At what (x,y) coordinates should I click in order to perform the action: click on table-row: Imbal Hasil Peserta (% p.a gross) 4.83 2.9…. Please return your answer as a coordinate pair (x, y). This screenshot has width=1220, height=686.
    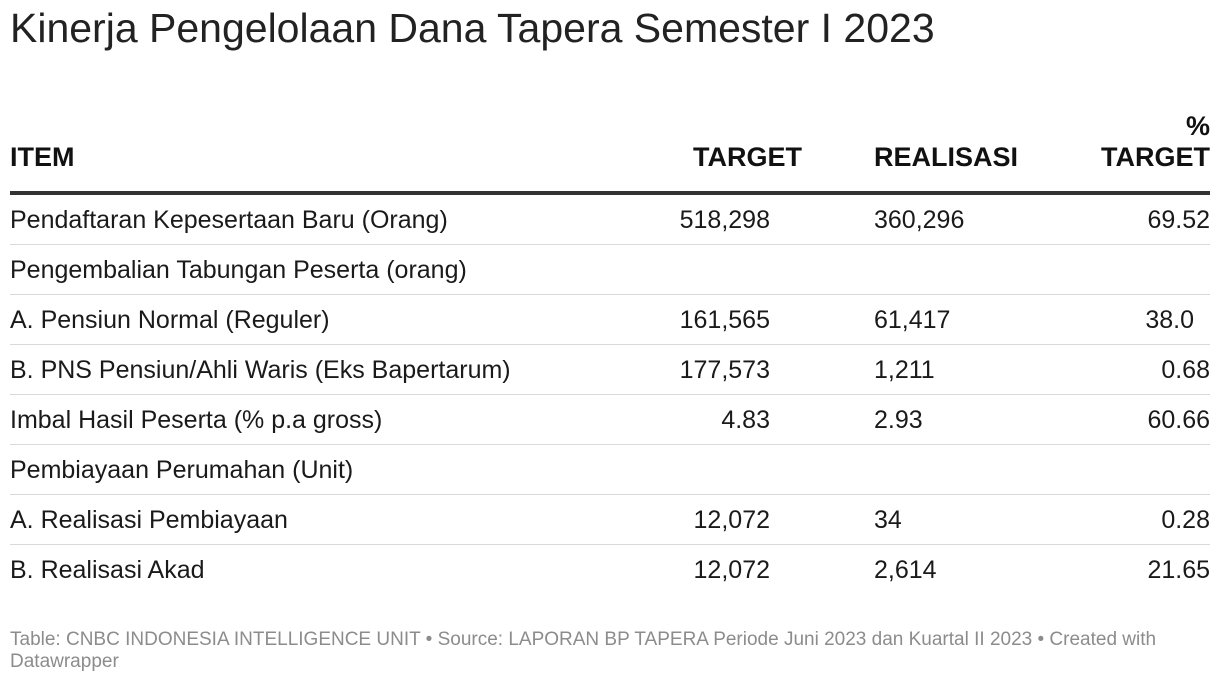
    Looking at the image, I should click on (610, 419).